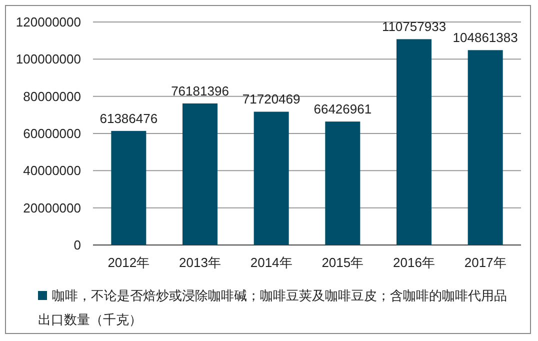  What do you see at coordinates (129, 262) in the screenshot?
I see `x-tick-label: 2012年` at bounding box center [129, 262].